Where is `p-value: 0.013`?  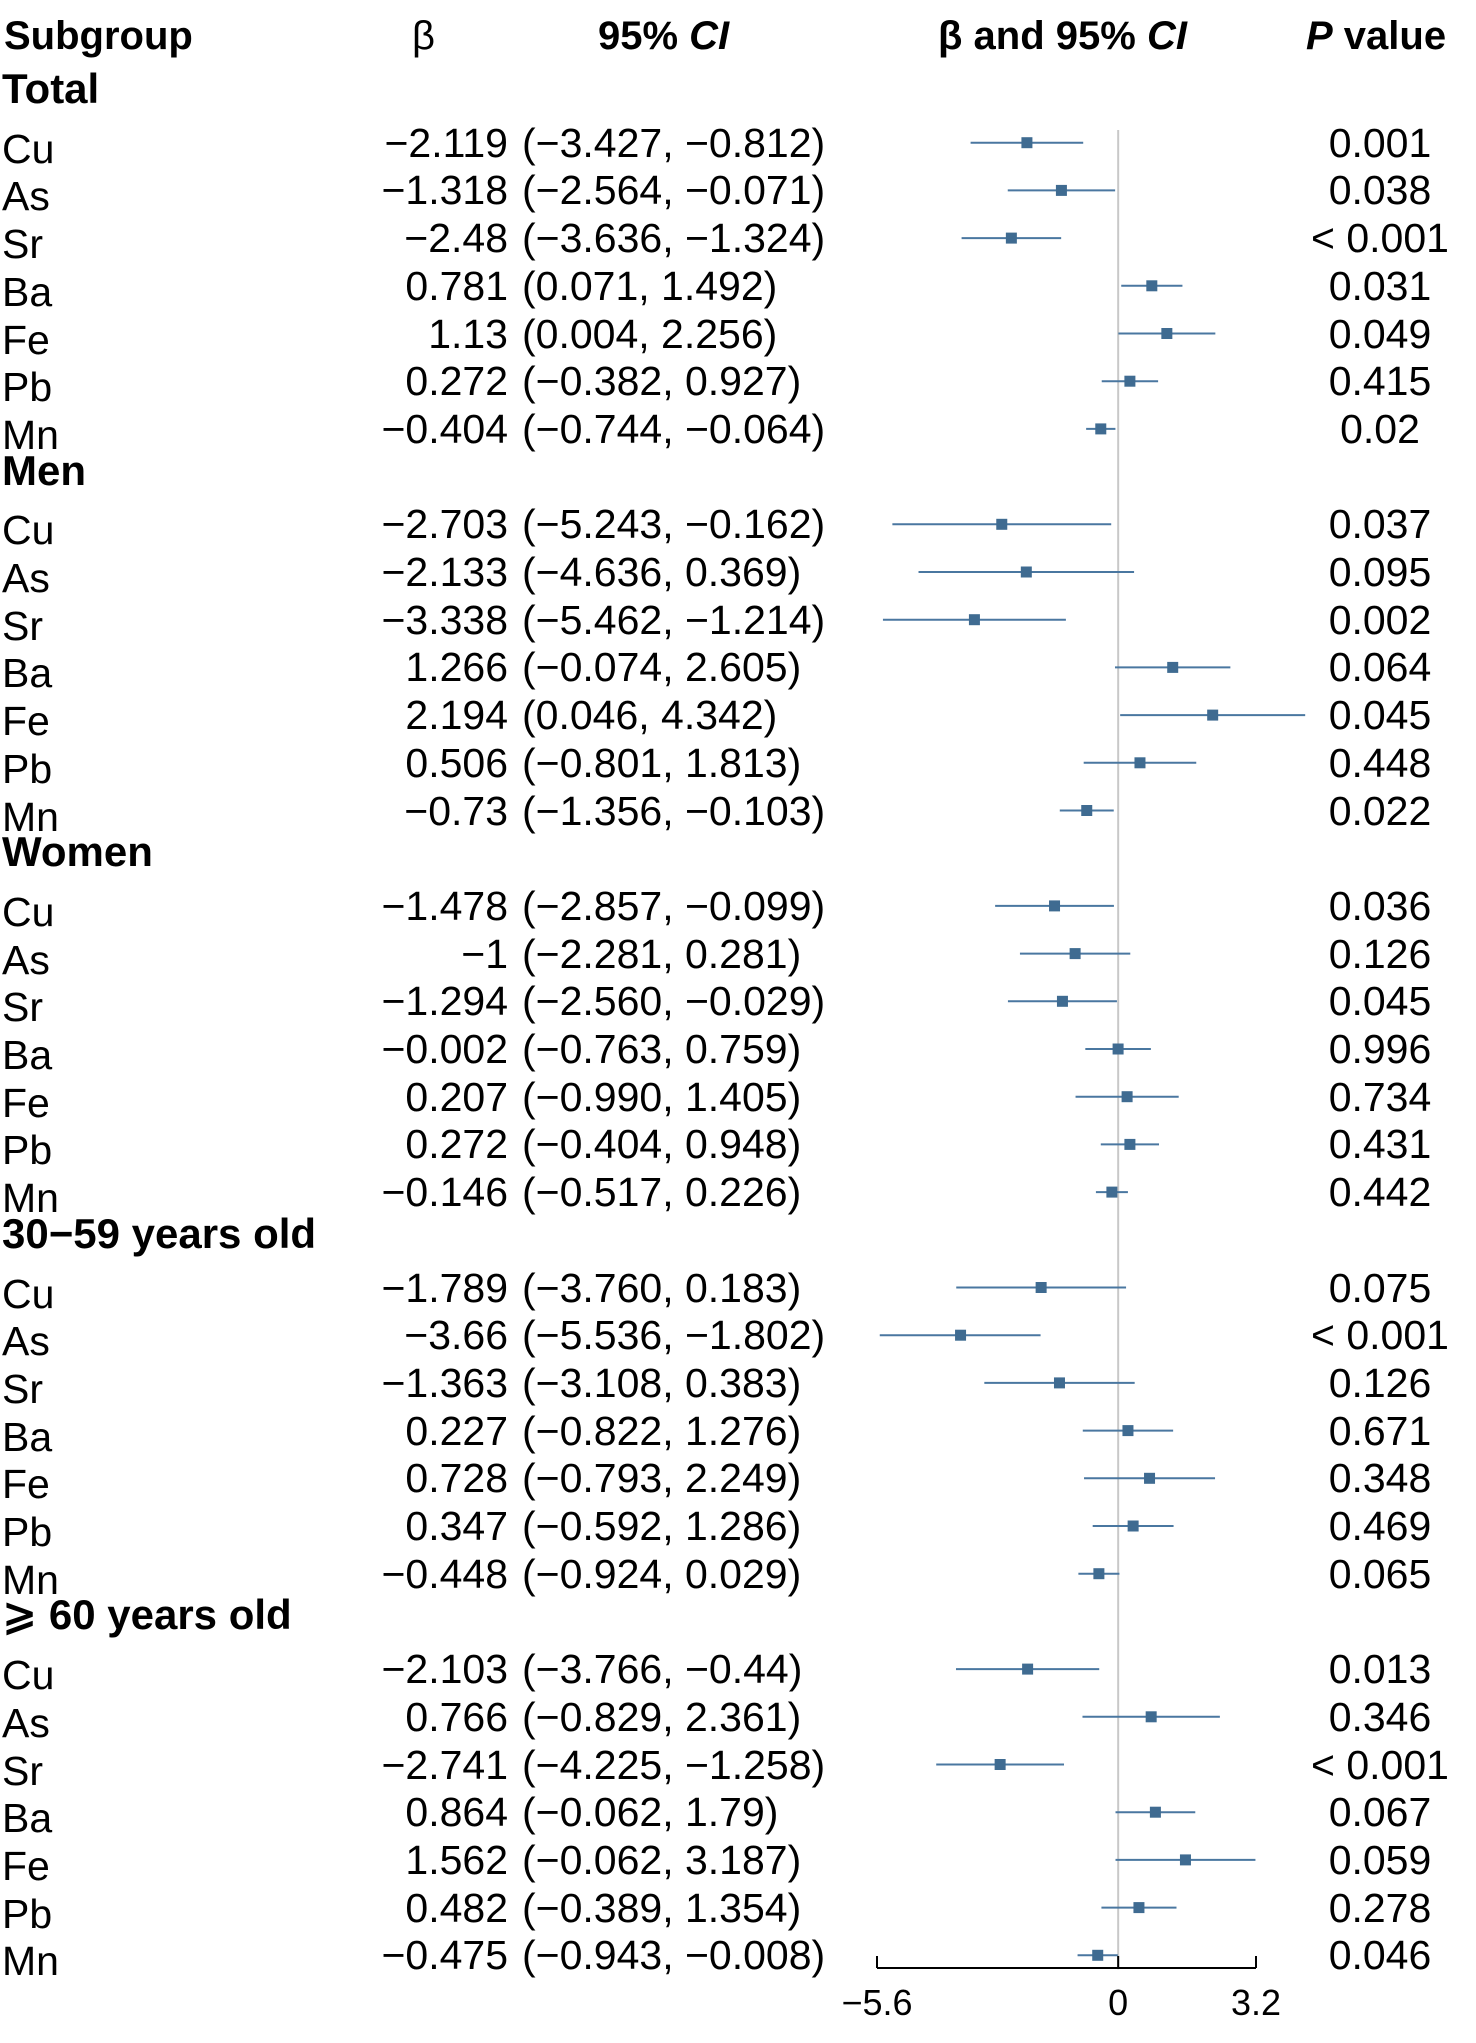 p-value: 0.013 is located at coordinates (1380, 1669).